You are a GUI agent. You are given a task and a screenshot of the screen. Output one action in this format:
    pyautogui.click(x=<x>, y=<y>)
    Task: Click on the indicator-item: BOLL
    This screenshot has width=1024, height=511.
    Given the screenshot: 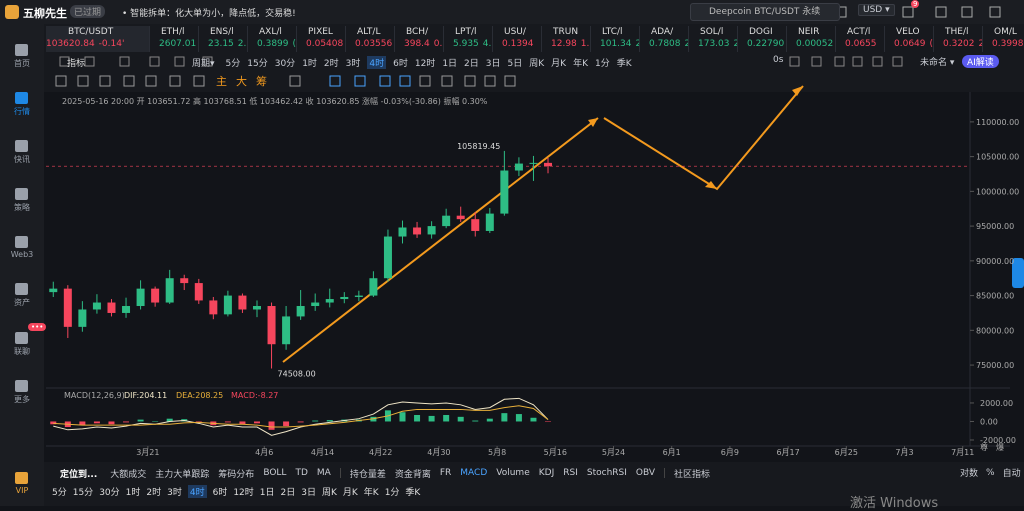 What is the action you would take?
    pyautogui.click(x=275, y=473)
    